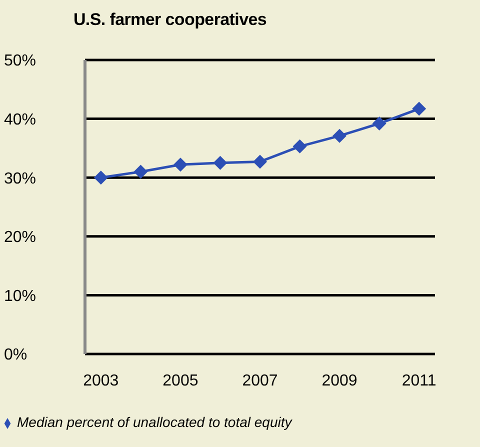 The height and width of the screenshot is (447, 480). I want to click on x-tick-label: 2007, so click(260, 381).